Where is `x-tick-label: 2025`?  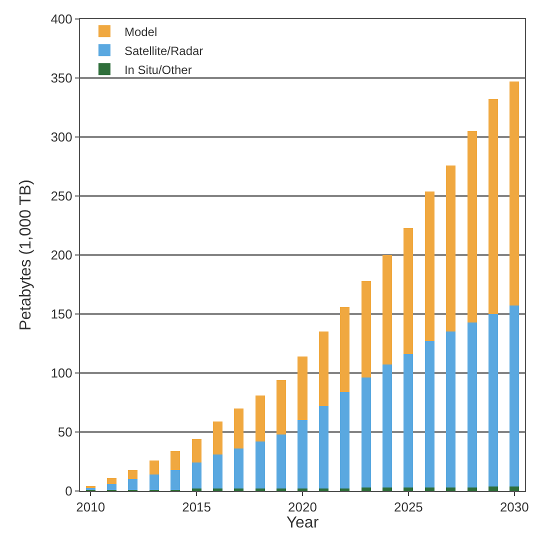 x-tick-label: 2025 is located at coordinates (408, 507).